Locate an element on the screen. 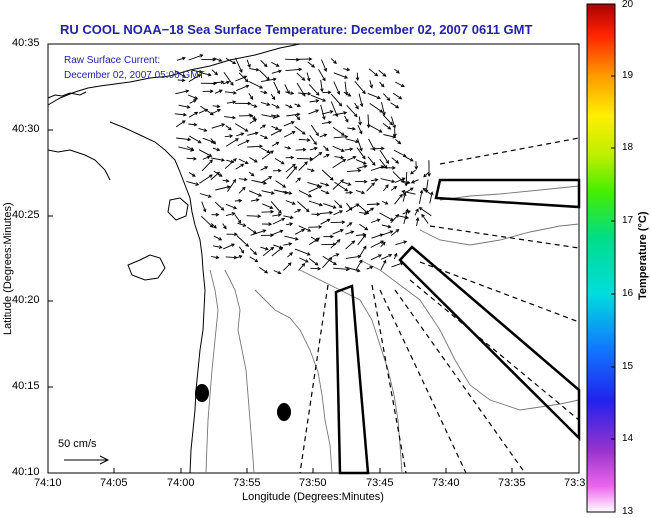  x-tick-label: 73:45 is located at coordinates (380, 483).